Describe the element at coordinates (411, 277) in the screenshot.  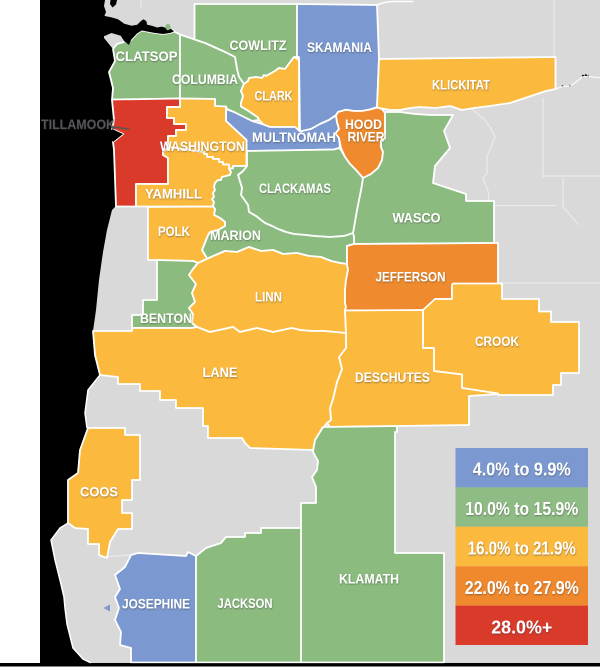
I see `svg-text: JEFFERSON` at that location.